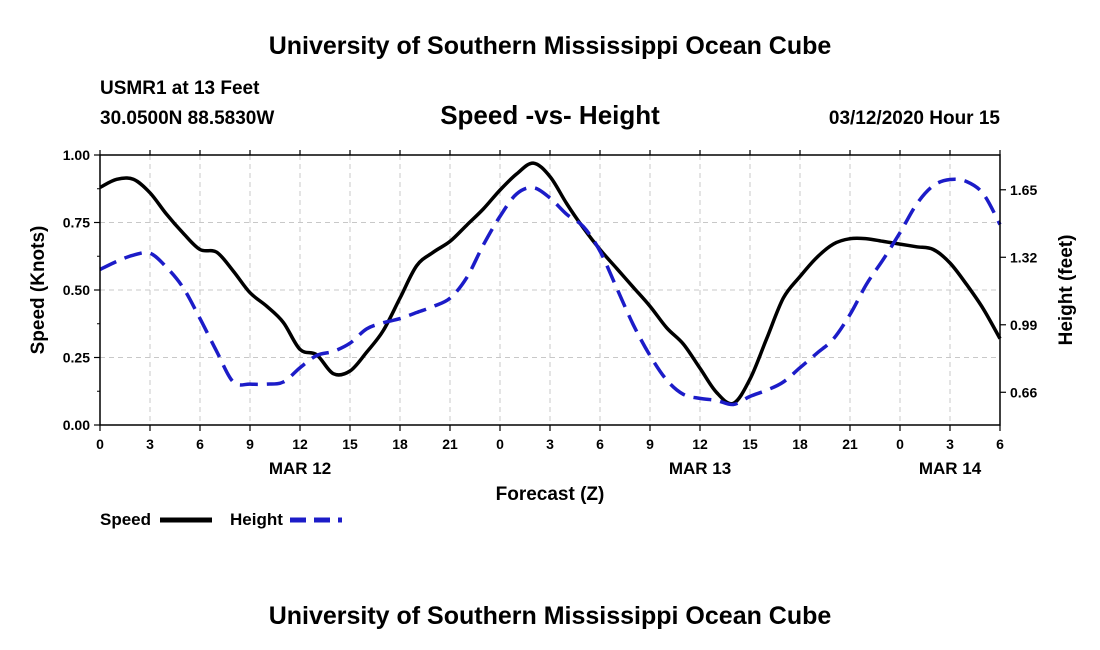  I want to click on y-tick-label: 0.25, so click(76, 358).